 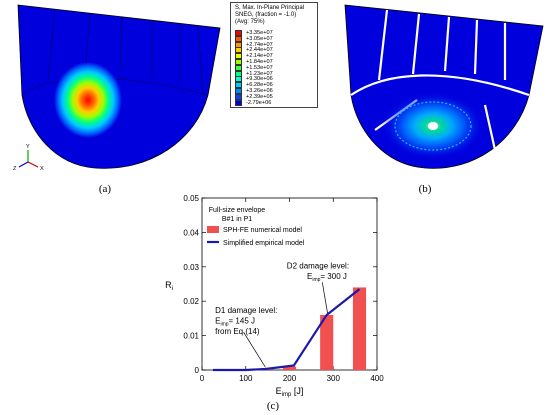 What do you see at coordinates (191, 267) in the screenshot?
I see `y-tick-label: 0.03` at bounding box center [191, 267].